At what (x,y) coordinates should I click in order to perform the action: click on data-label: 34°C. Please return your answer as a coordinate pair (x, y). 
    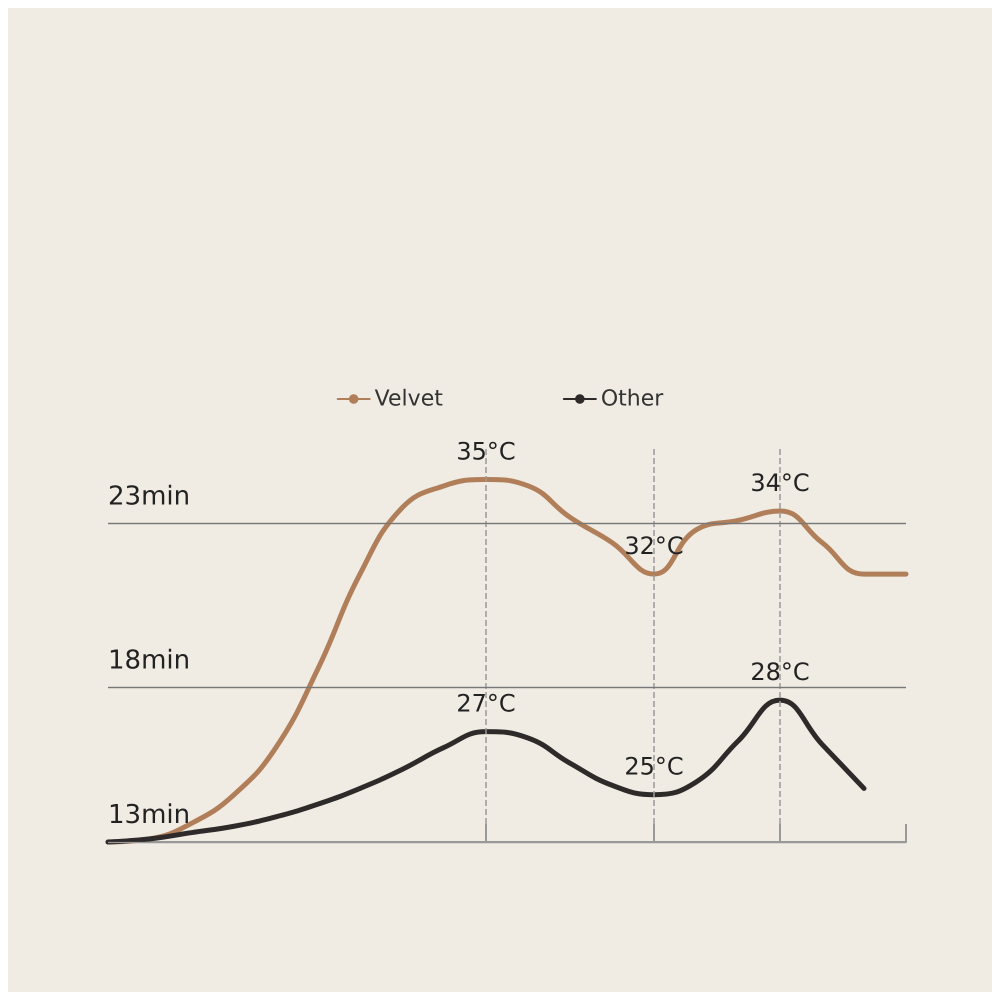
    Looking at the image, I should click on (780, 483).